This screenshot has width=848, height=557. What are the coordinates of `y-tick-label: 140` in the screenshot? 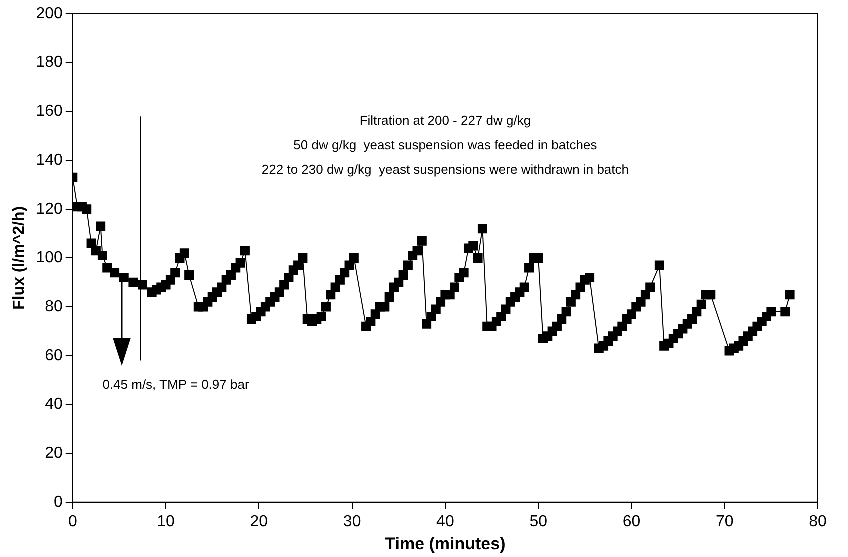 It's located at (49, 160).